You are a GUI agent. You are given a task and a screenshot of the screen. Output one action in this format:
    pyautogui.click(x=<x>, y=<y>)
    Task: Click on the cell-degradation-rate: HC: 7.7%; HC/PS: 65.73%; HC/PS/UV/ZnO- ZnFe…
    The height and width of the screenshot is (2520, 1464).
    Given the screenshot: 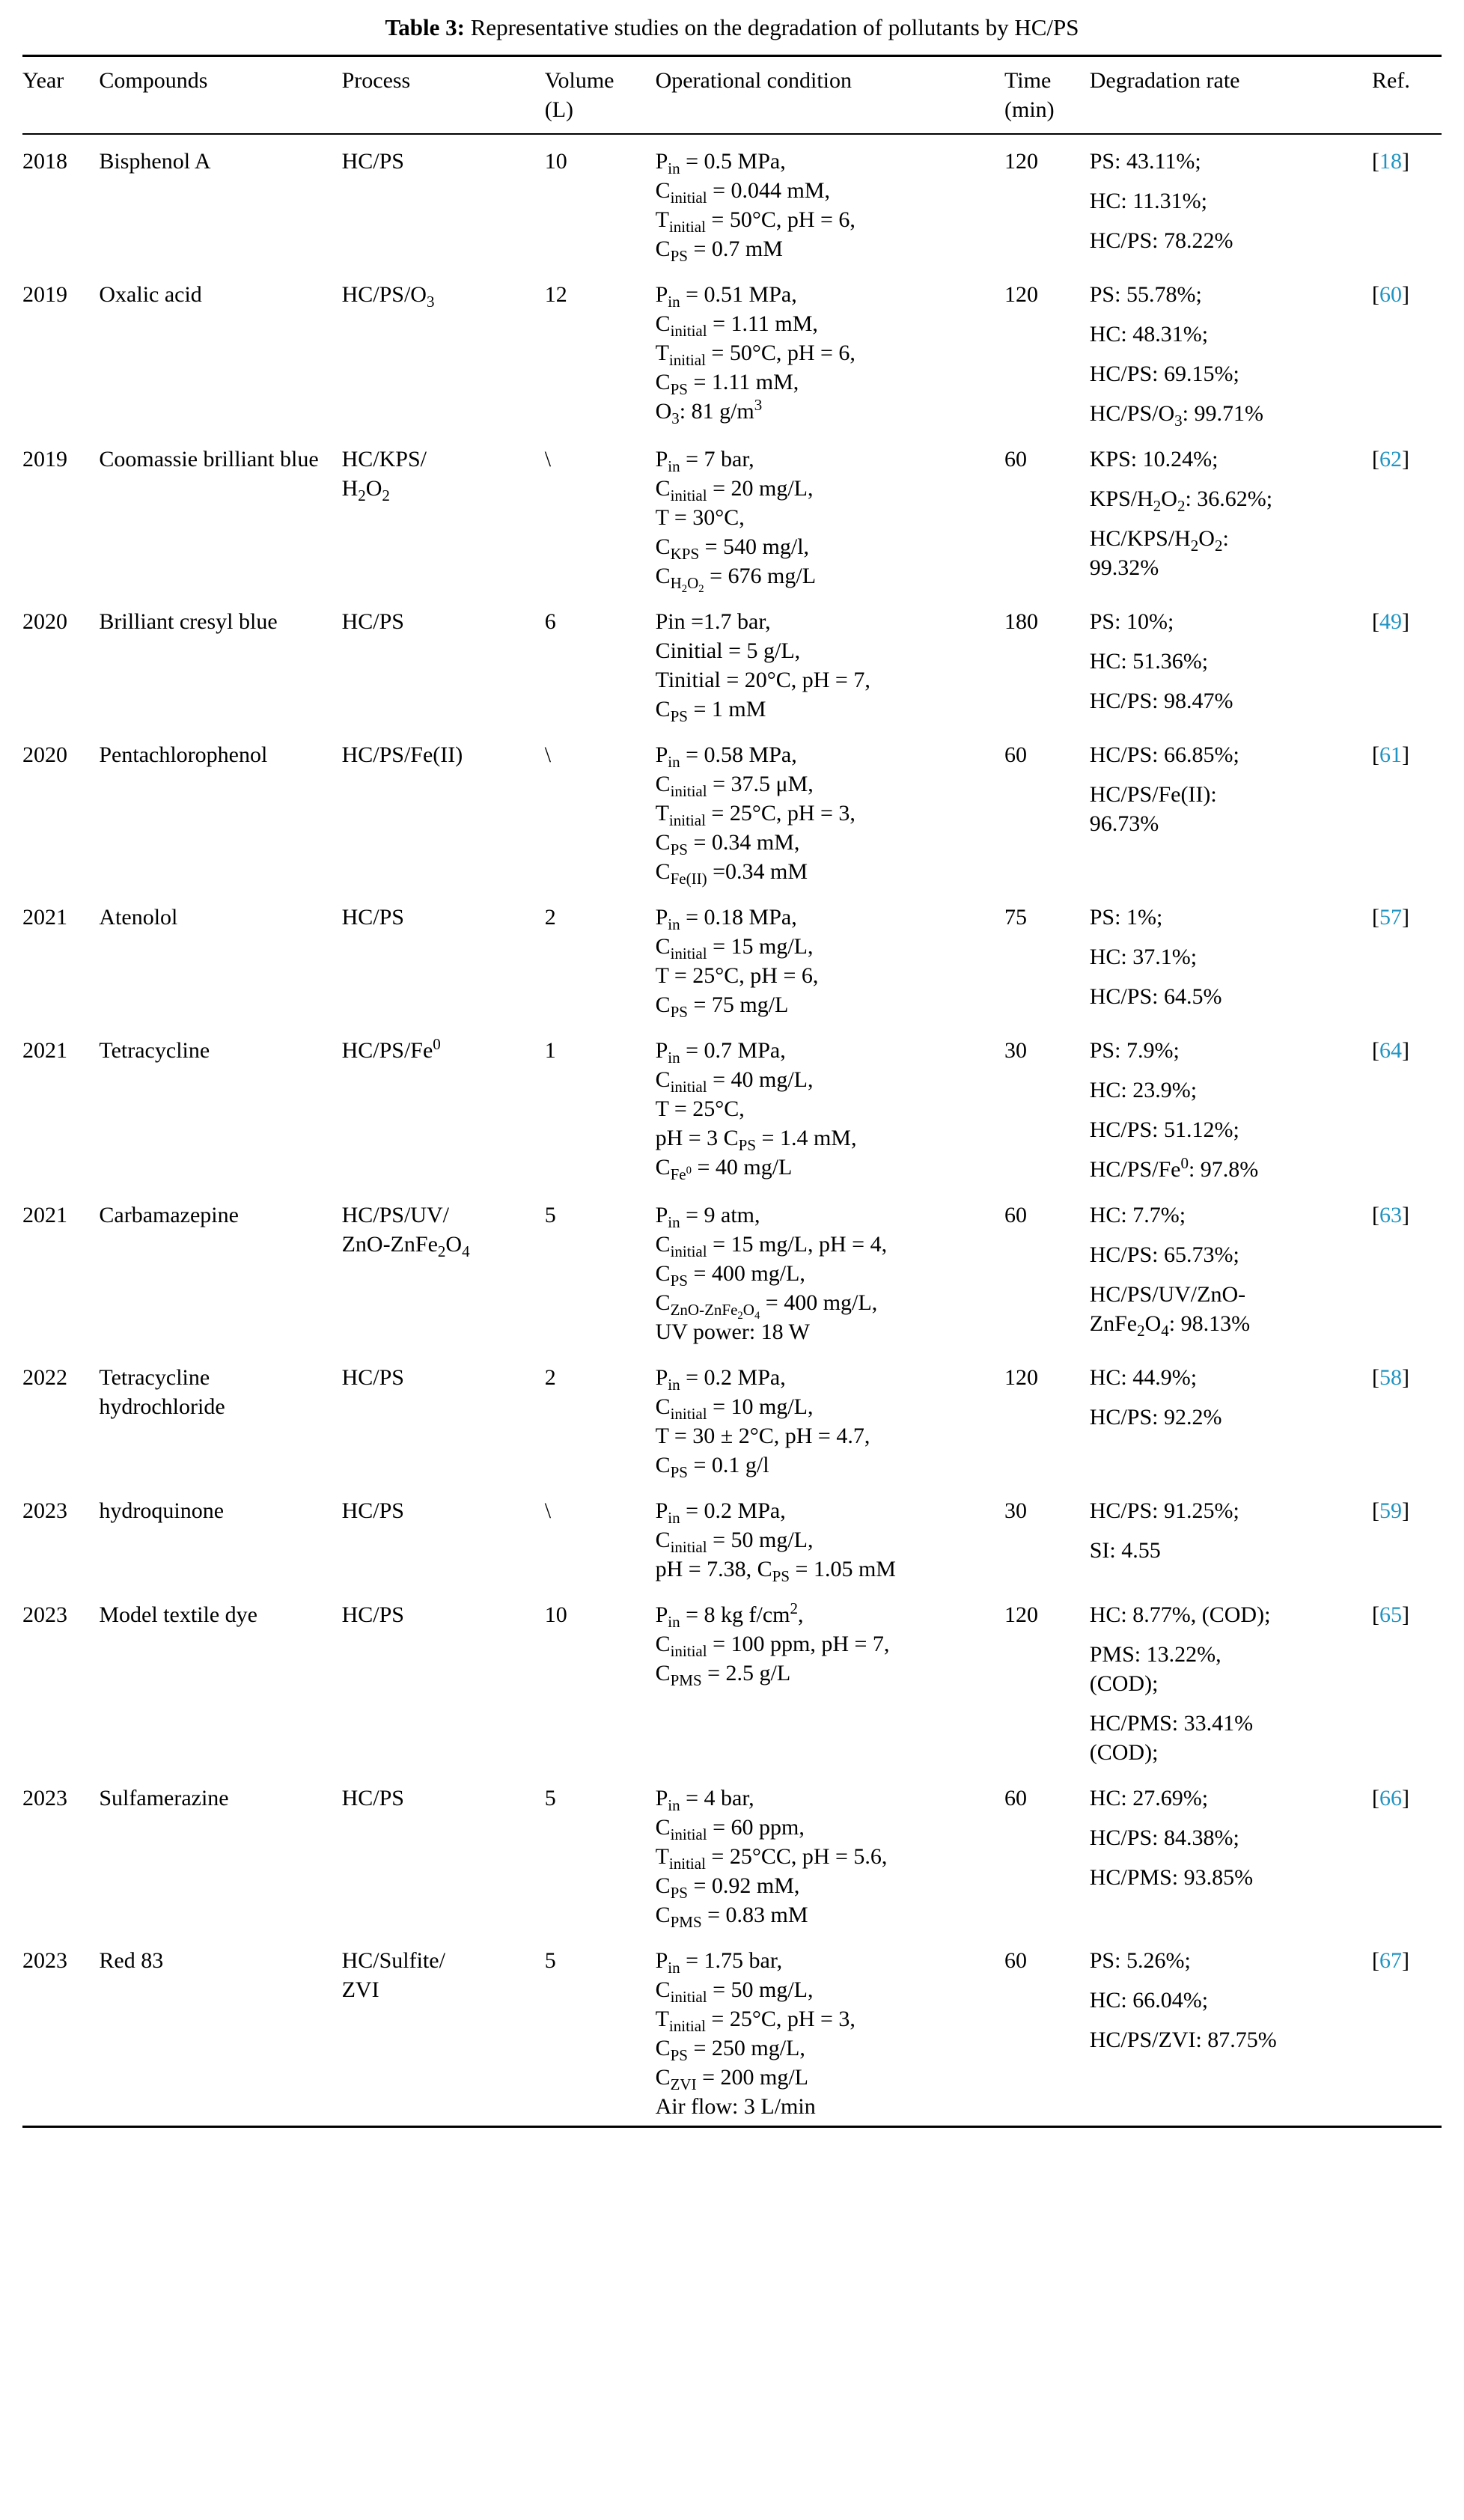 What is the action you would take?
    pyautogui.click(x=1231, y=1270)
    